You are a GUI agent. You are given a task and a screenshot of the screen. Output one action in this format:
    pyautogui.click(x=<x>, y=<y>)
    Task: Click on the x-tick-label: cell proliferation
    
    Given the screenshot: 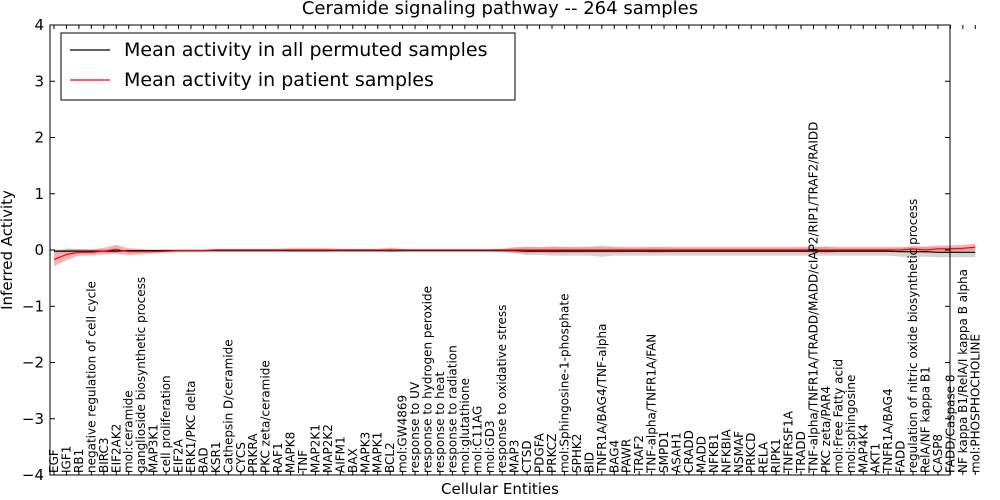 What is the action you would take?
    pyautogui.click(x=166, y=424)
    